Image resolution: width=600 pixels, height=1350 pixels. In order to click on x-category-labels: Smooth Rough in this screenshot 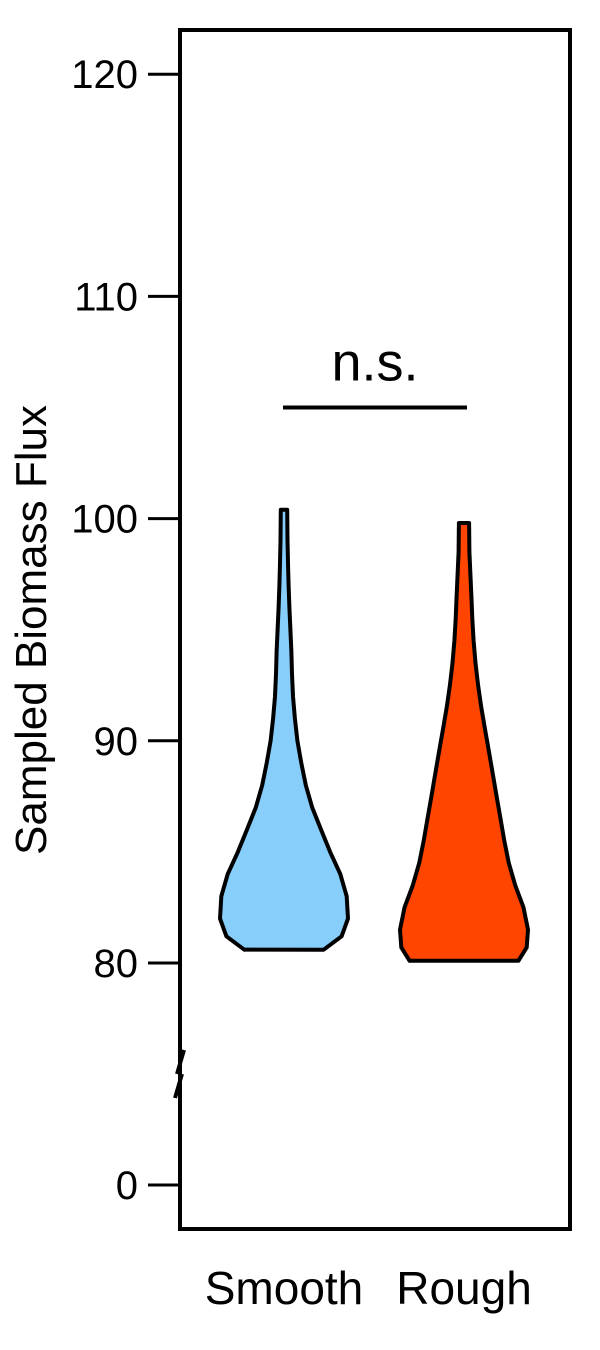, I will do `click(368, 1288)`.